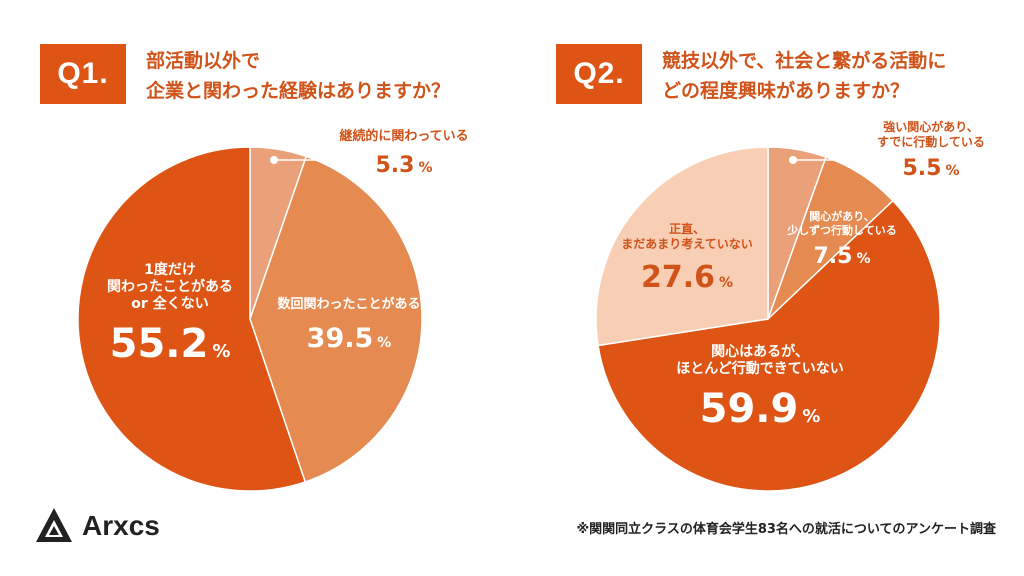 This screenshot has width=1024, height=576. Describe the element at coordinates (931, 142) in the screenshot. I see `q2-slice1-text2: すでに行動している` at that location.